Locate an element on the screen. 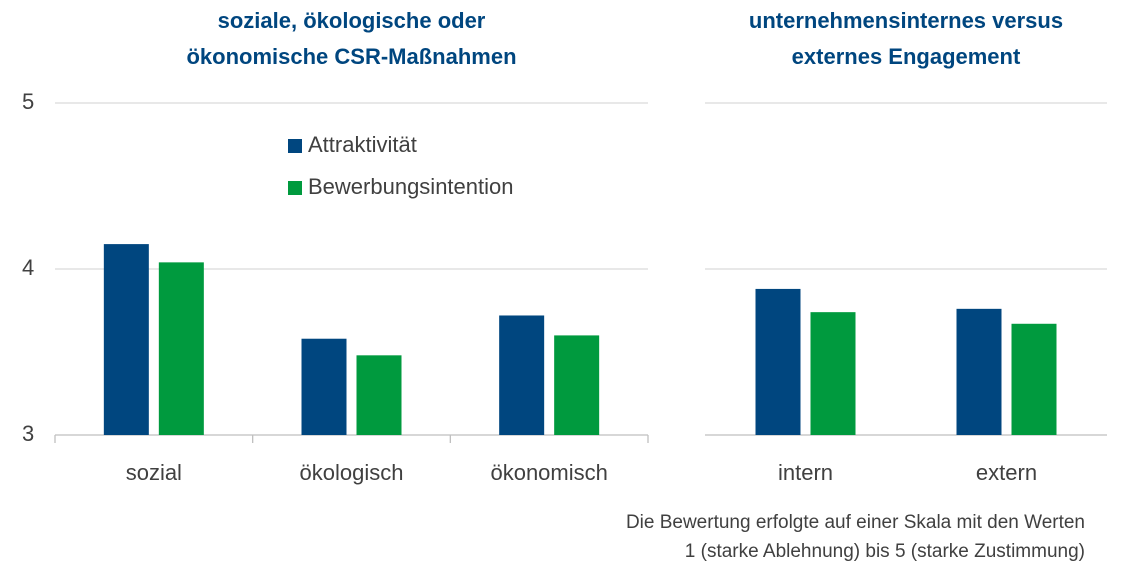  y-tick-label: 3 is located at coordinates (28, 433).